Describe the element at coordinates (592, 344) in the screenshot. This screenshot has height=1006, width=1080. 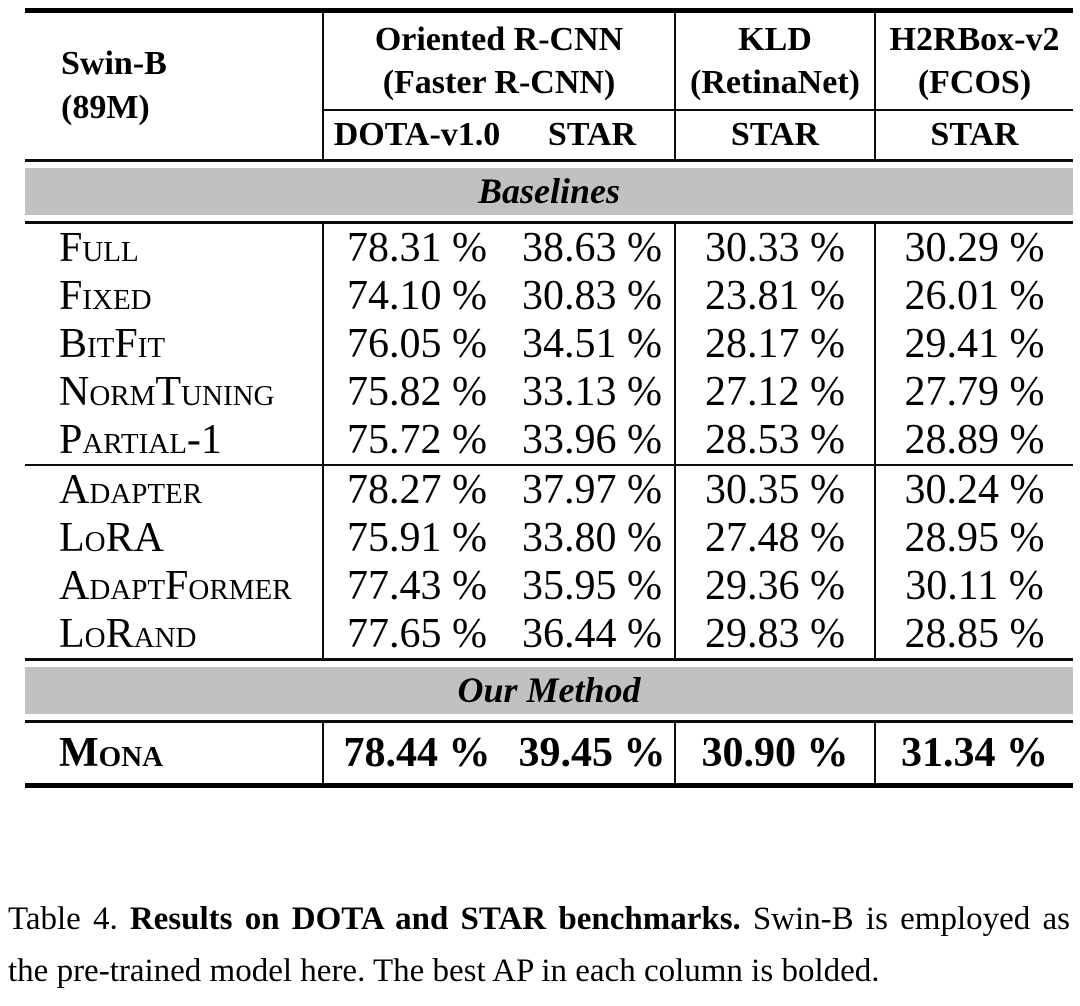
I see `cell-value: 34.51 %` at that location.